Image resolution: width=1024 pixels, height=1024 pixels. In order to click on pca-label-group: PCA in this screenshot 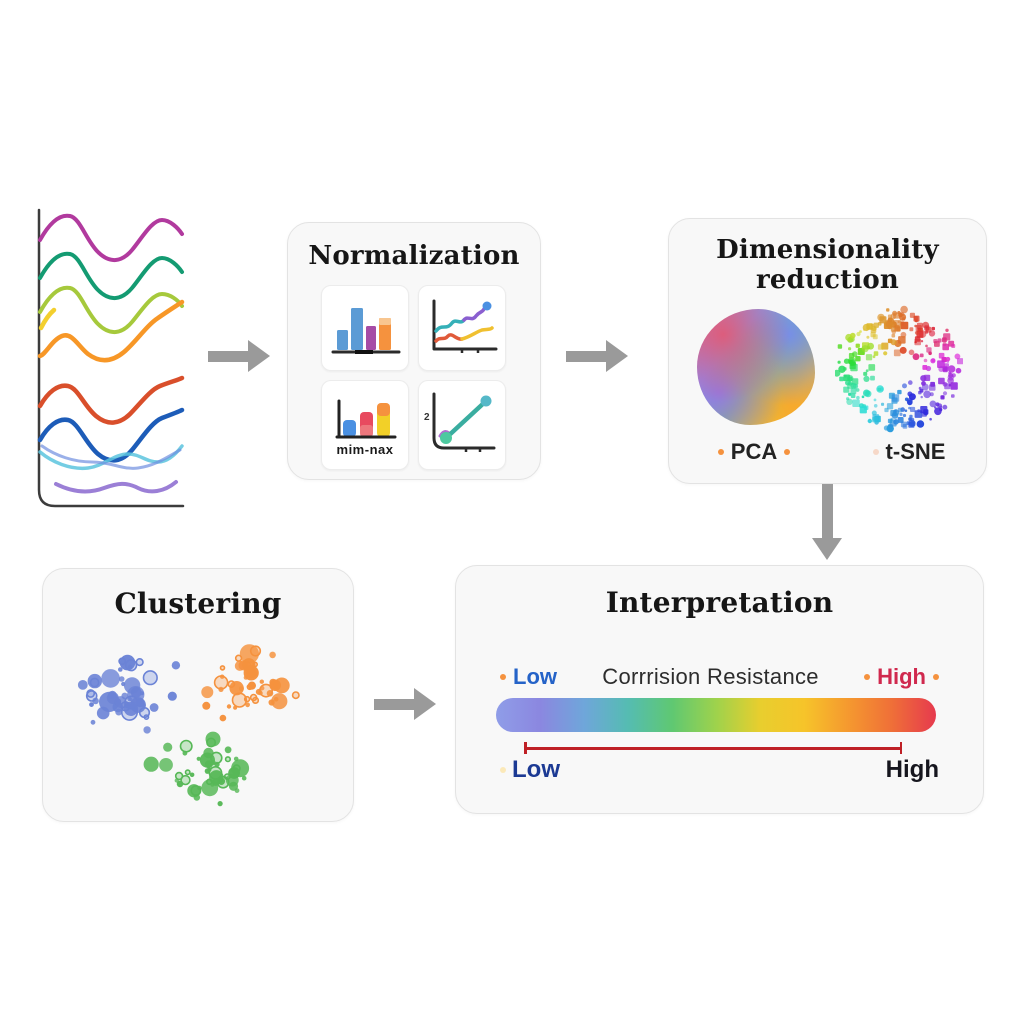, I will do `click(754, 452)`.